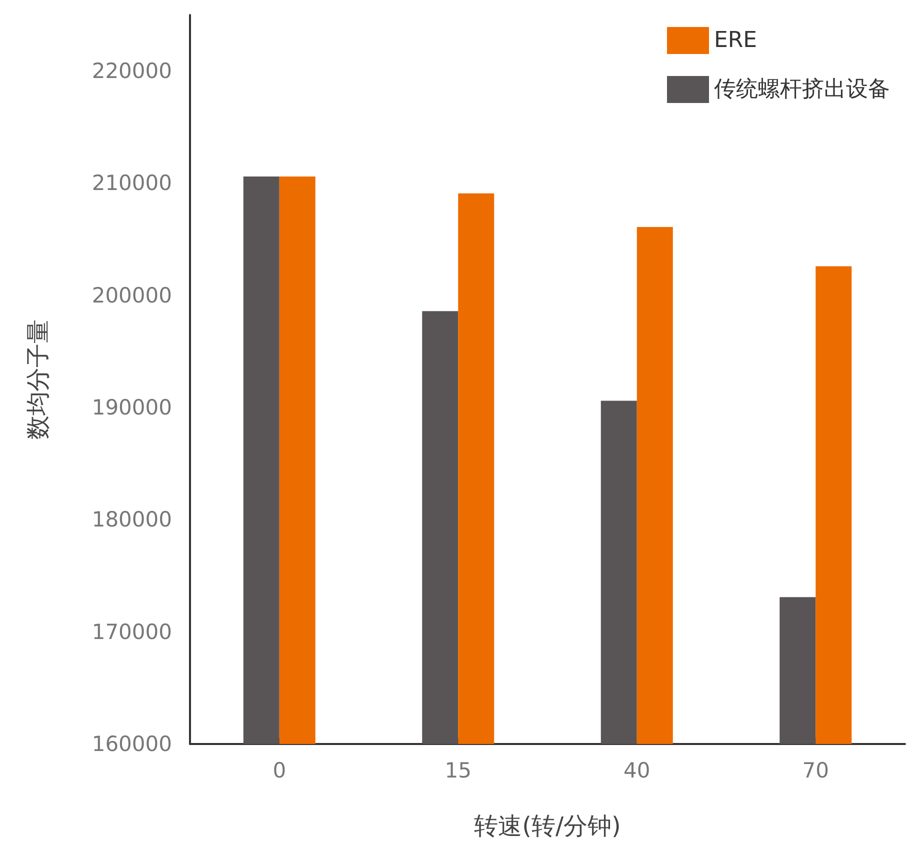 The height and width of the screenshot is (843, 910). Describe the element at coordinates (132, 295) in the screenshot. I see `y-tick-label: 200000` at that location.